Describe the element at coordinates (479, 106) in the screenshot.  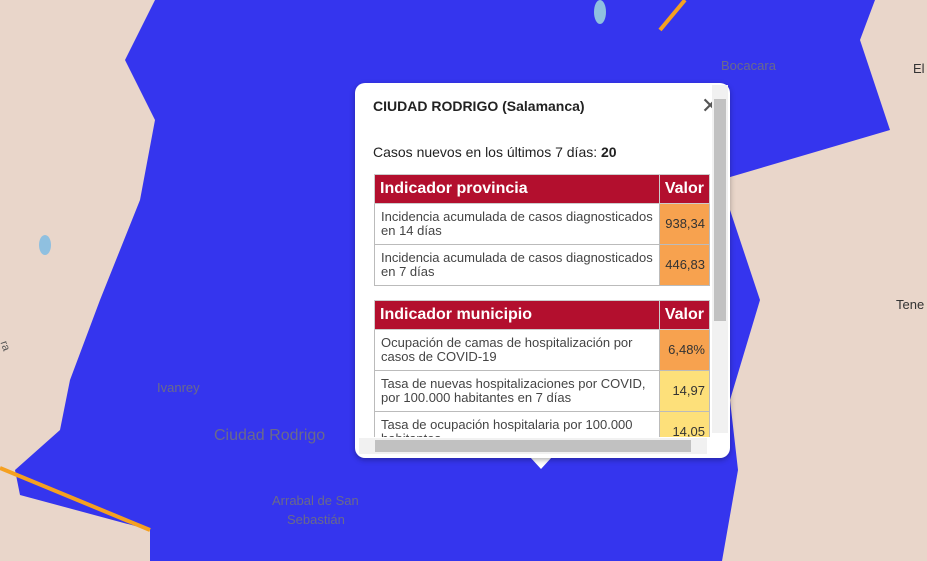
I see `popup-title: CIUDAD RODRIGO (Salamanca)` at that location.